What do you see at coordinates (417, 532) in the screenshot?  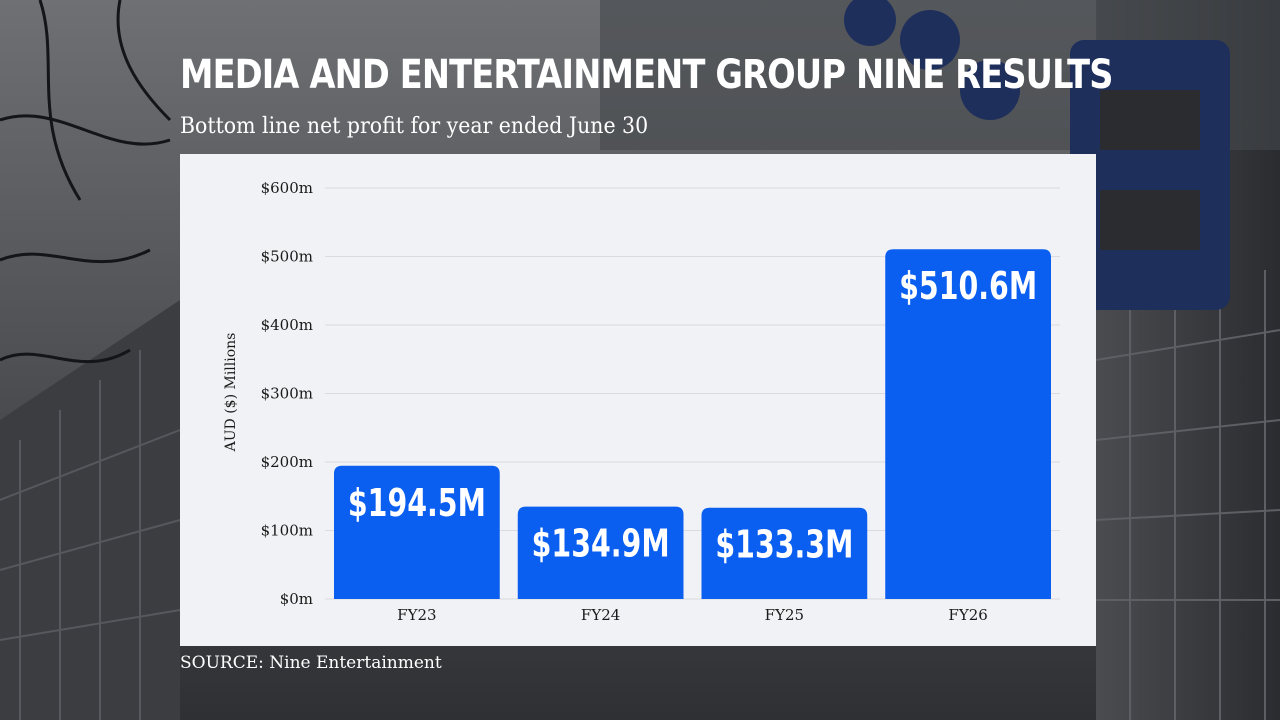 I see `bar-fy23` at bounding box center [417, 532].